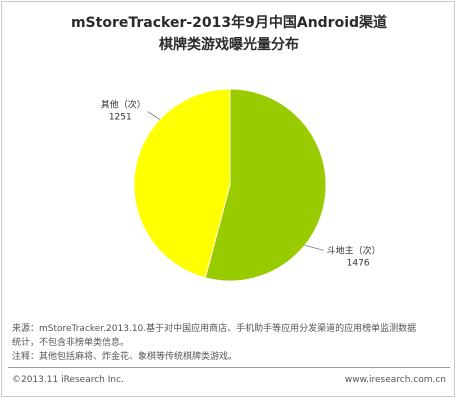 Image resolution: width=458 pixels, height=400 pixels. What do you see at coordinates (120, 118) in the screenshot?
I see `slice-value-1: 1251` at bounding box center [120, 118].